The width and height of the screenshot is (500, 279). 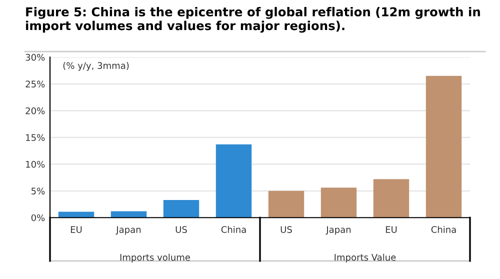 What do you see at coordinates (35, 137) in the screenshot?
I see `y-tick-label: 15%` at bounding box center [35, 137].